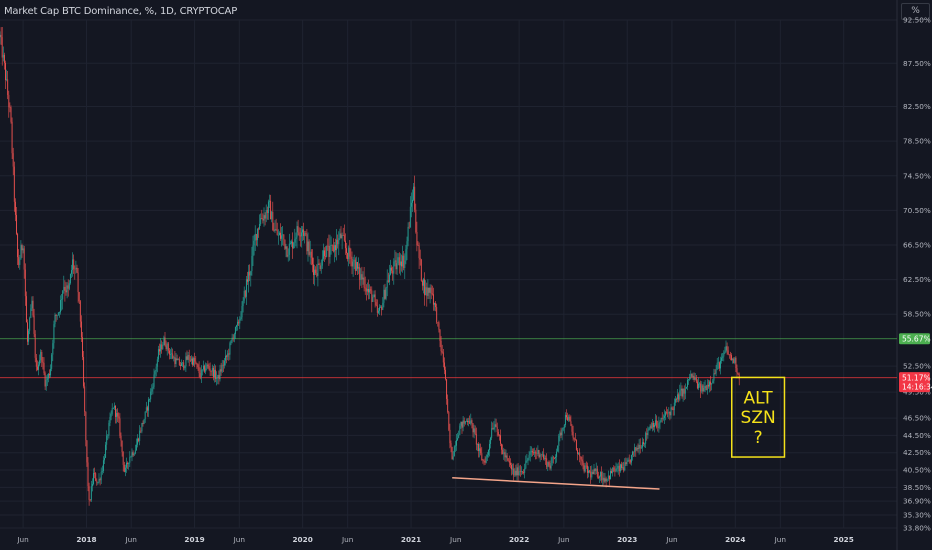 This screenshot has height=550, width=932. I want to click on y-tick-label: 33.80%, so click(917, 528).